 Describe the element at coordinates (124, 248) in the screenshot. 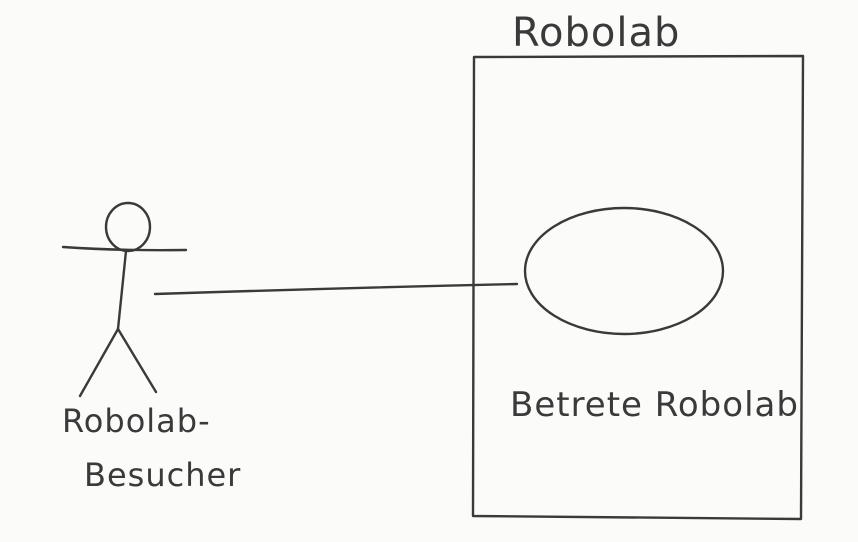

I see `actor-arms` at that location.